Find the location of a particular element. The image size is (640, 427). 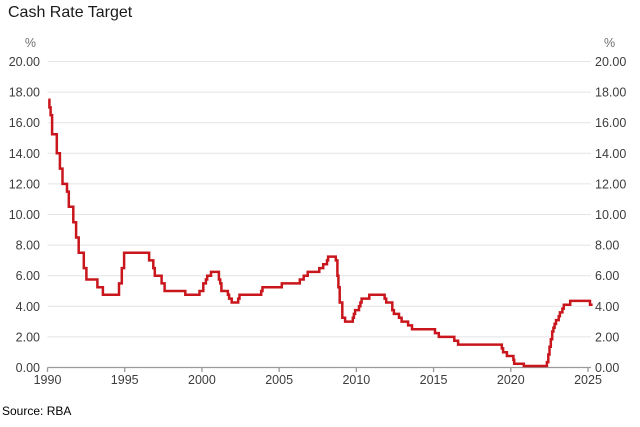

y-tick-label-right: 12.00 is located at coordinates (610, 184).